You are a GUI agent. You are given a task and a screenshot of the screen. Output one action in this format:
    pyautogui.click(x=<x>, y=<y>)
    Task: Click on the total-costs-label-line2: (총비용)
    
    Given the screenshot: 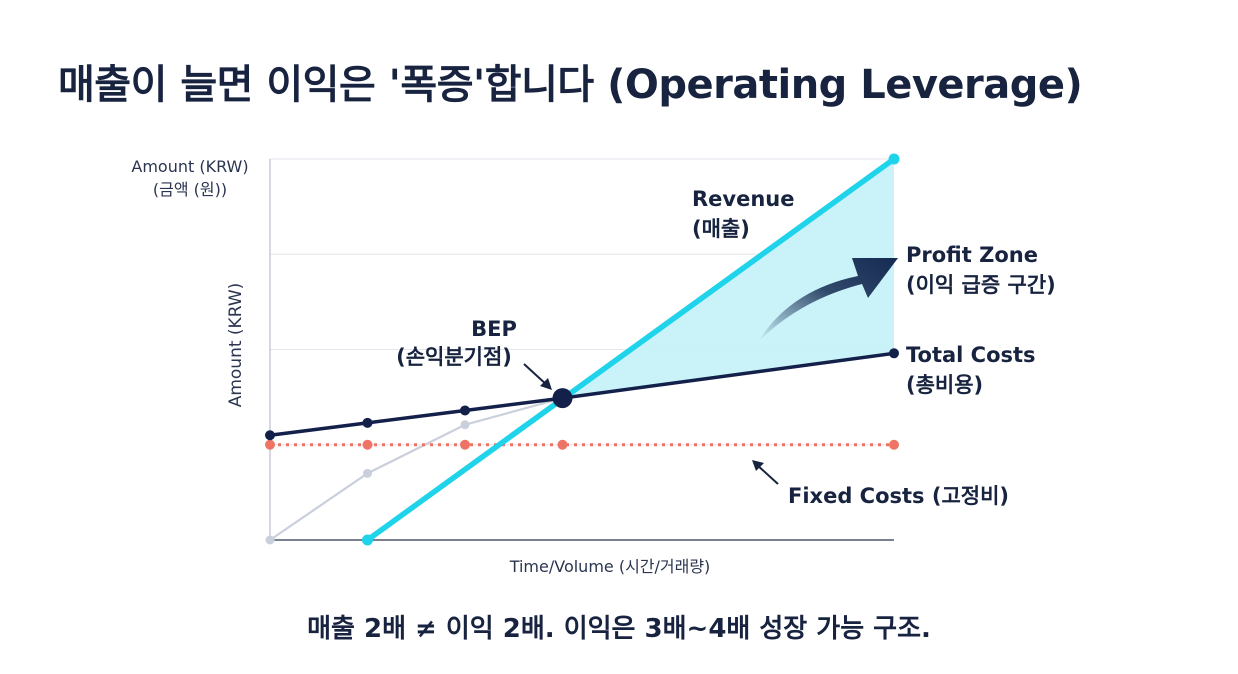 What is the action you would take?
    pyautogui.click(x=944, y=385)
    